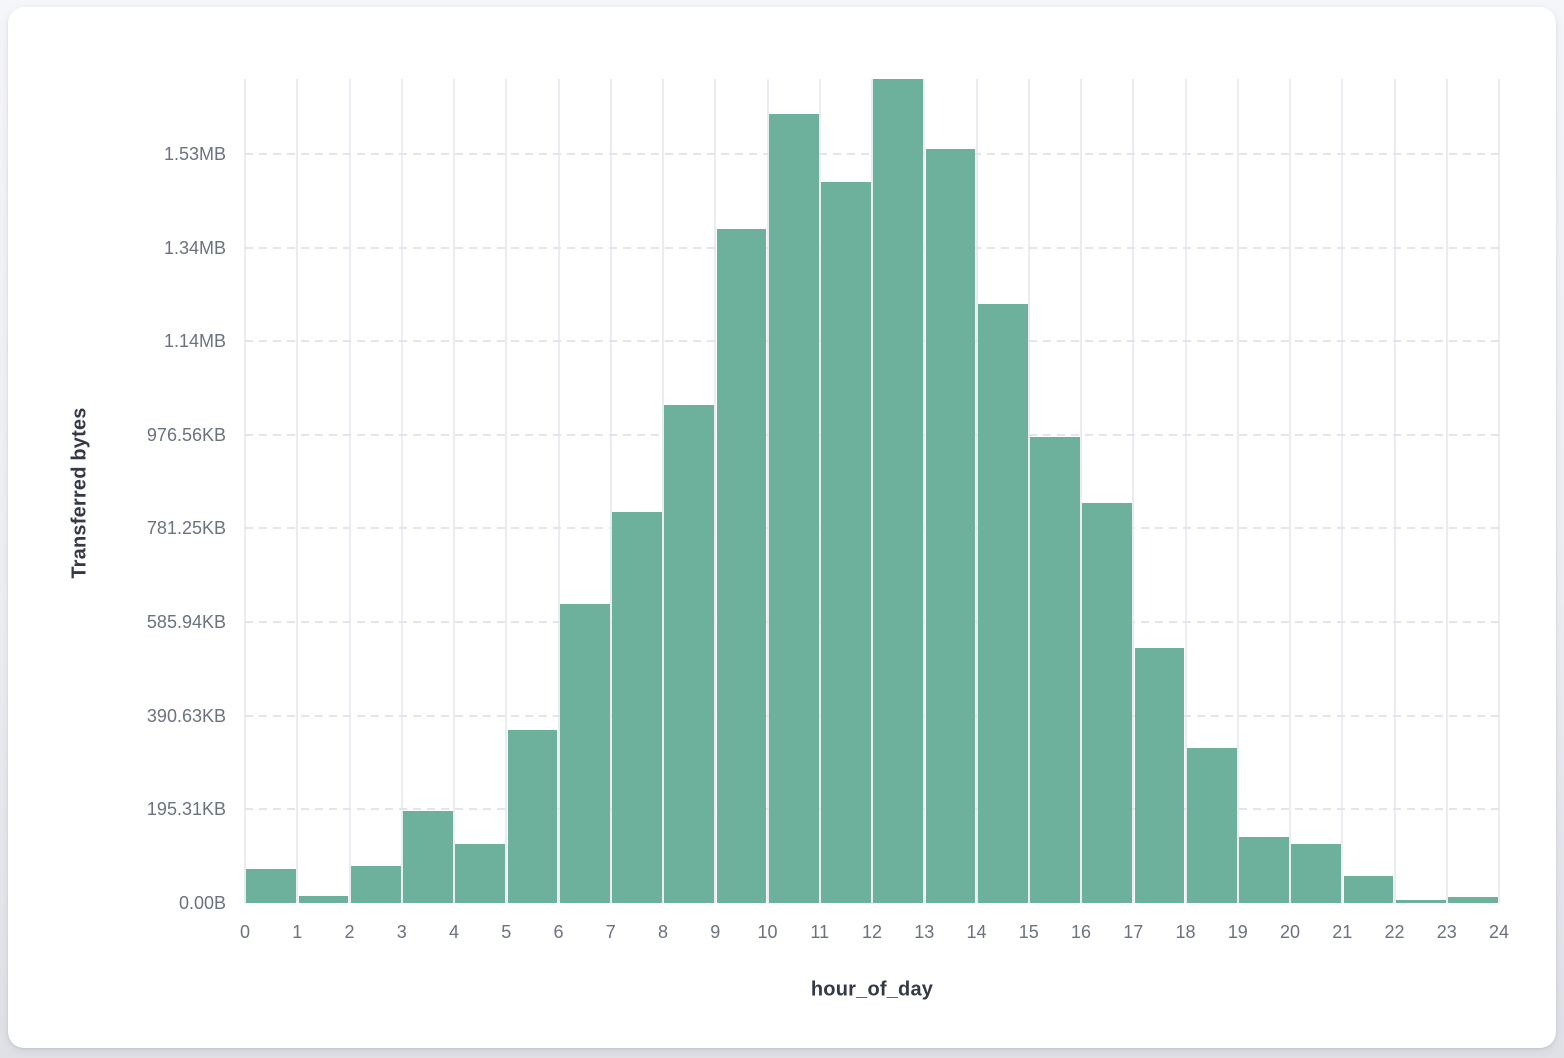 The width and height of the screenshot is (1564, 1058). What do you see at coordinates (401, 932) in the screenshot?
I see `x-axis-tick-label: 3` at bounding box center [401, 932].